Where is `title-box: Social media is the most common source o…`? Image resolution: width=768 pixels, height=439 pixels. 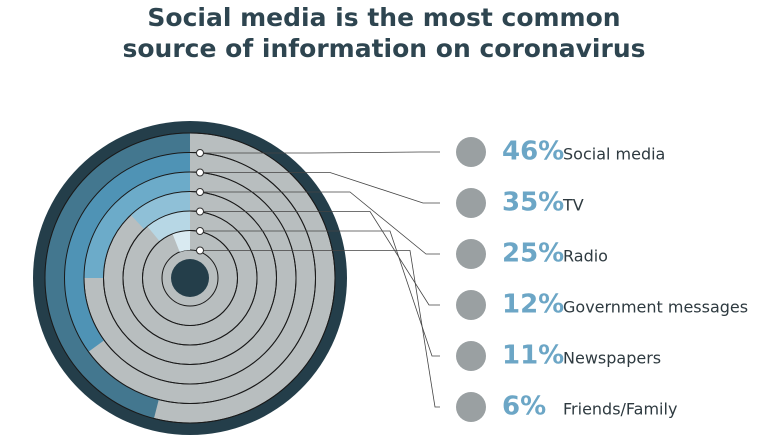
title-box: Social media is the most common source o… is located at coordinates (384, 33).